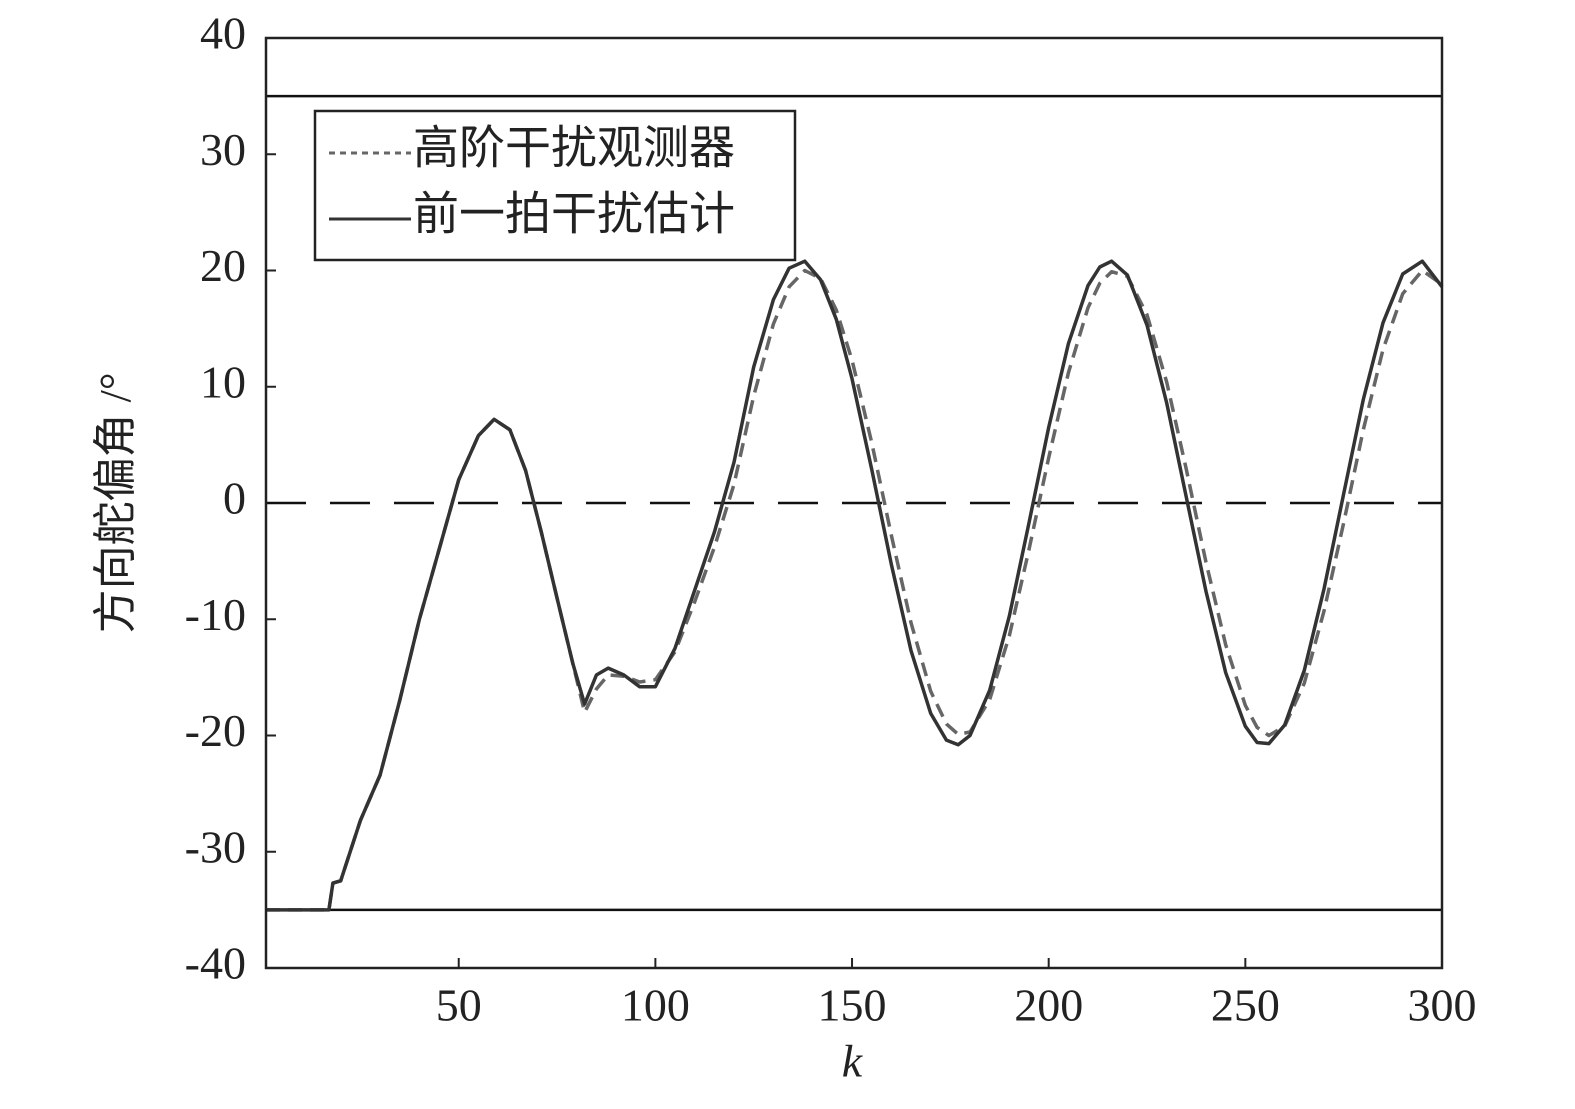 This screenshot has width=1575, height=1109. Describe the element at coordinates (1245, 1005) in the screenshot. I see `x-tick-label: 250` at that location.